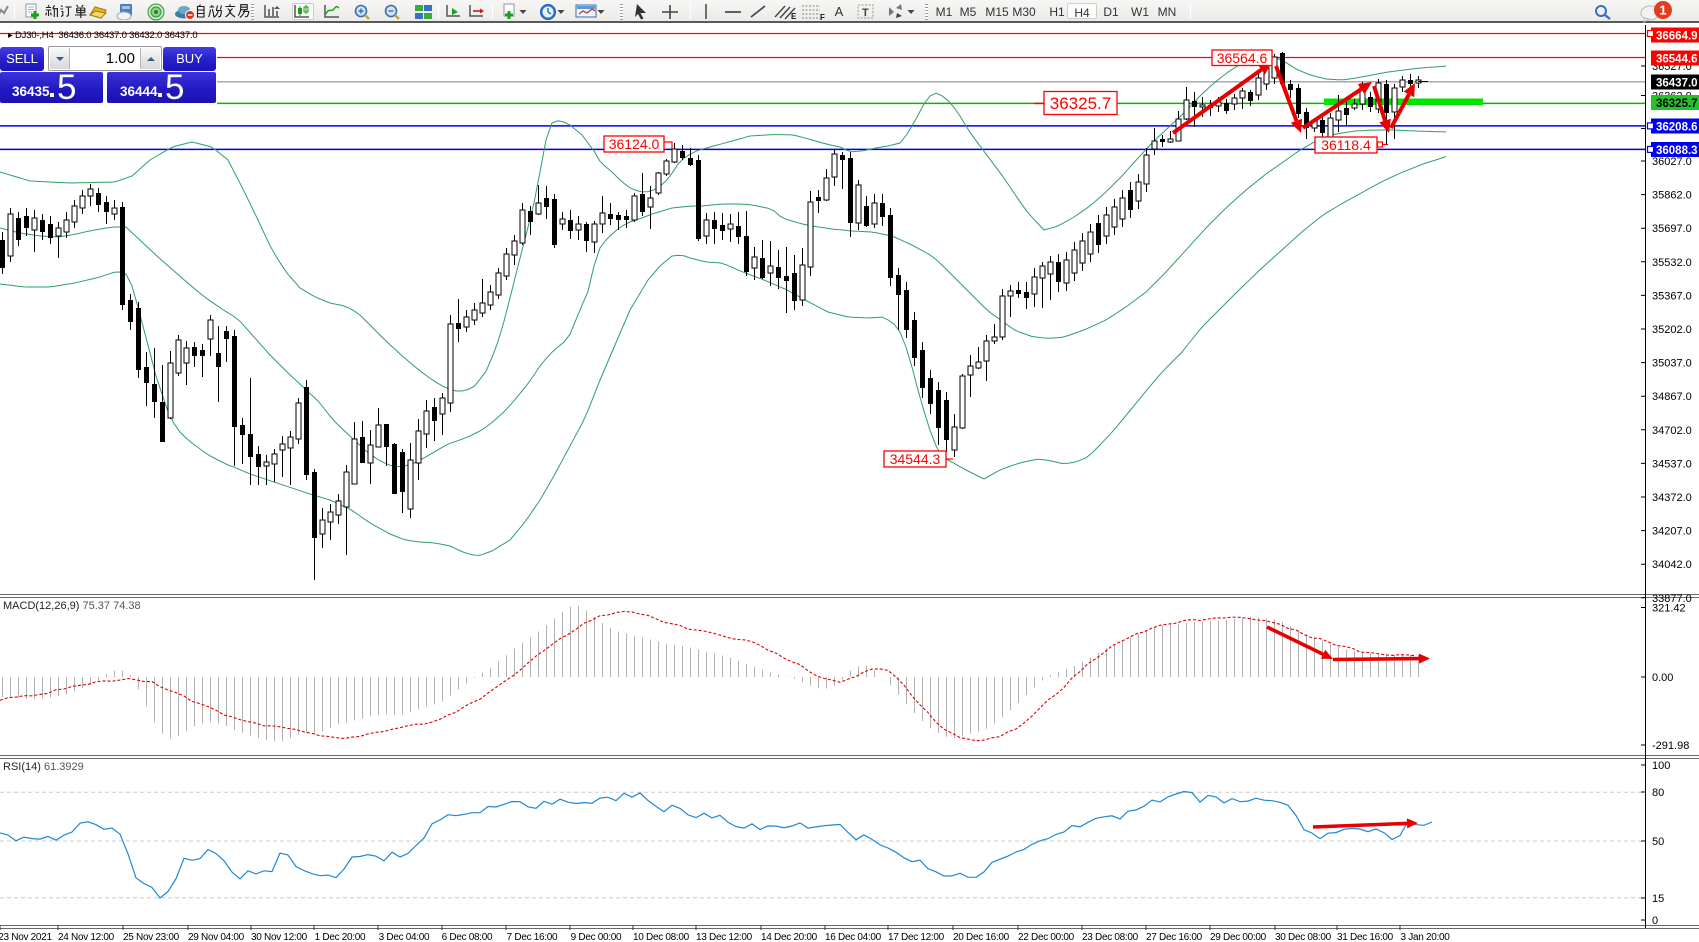 The image size is (1699, 942). Describe the element at coordinates (1672, 431) in the screenshot. I see `svg-text: 34702.0` at that location.